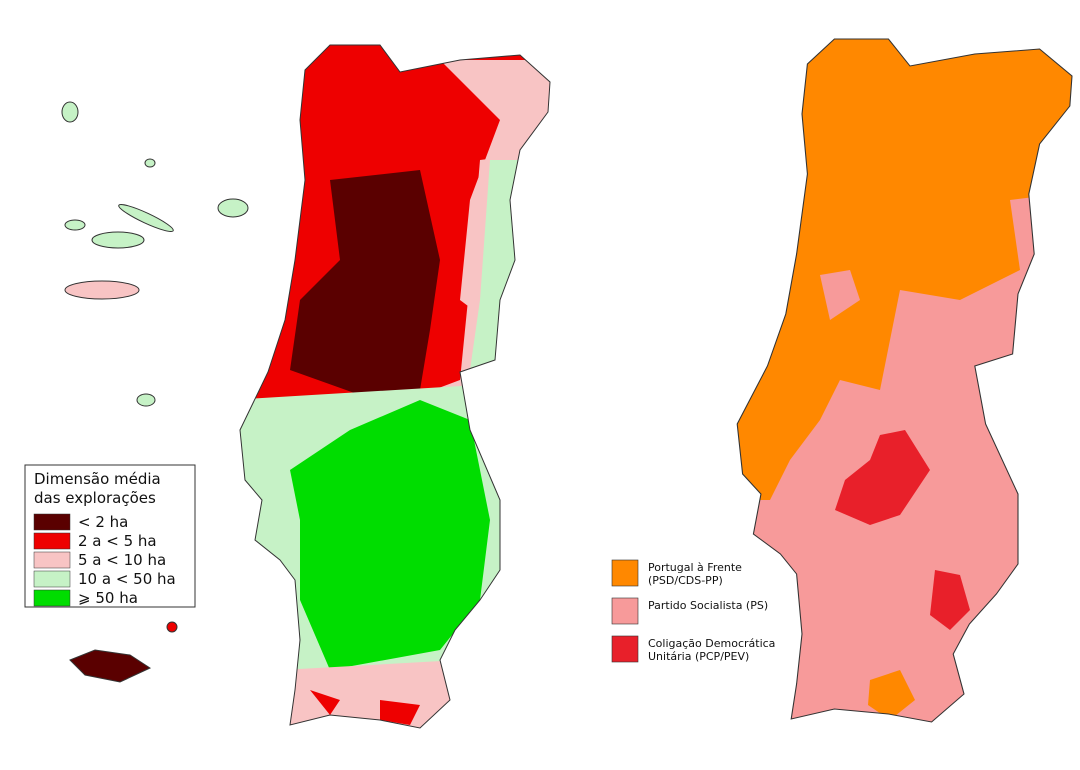 This screenshot has height=770, width=1080. Describe the element at coordinates (117, 541) in the screenshot. I see `legend-label: 2 a < 5 ha` at that location.